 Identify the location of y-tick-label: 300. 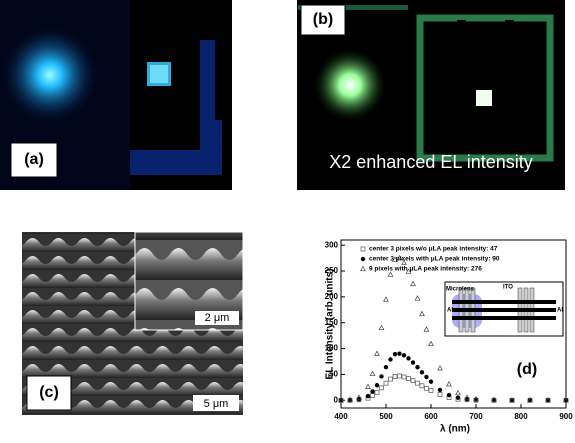
(332, 244).